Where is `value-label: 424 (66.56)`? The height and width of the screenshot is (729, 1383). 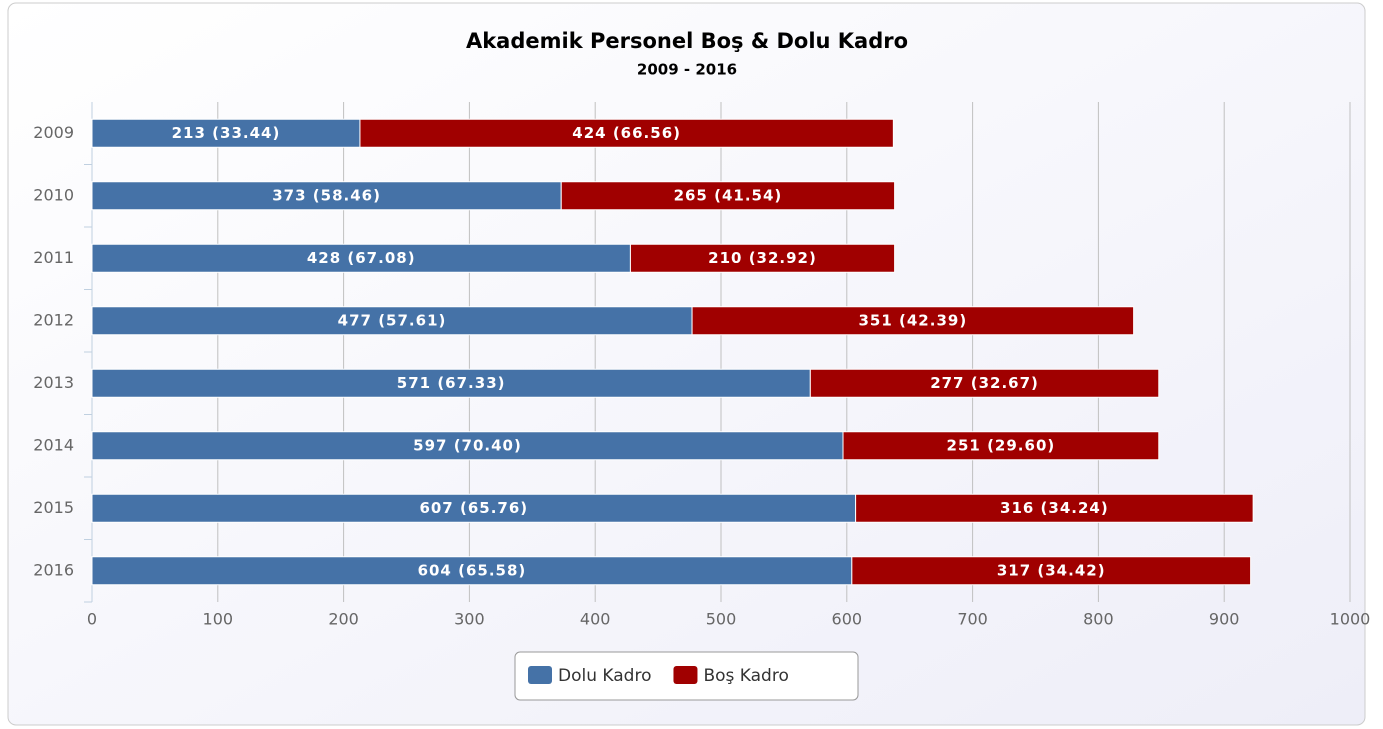 value-label: 424 (66.56) is located at coordinates (626, 133).